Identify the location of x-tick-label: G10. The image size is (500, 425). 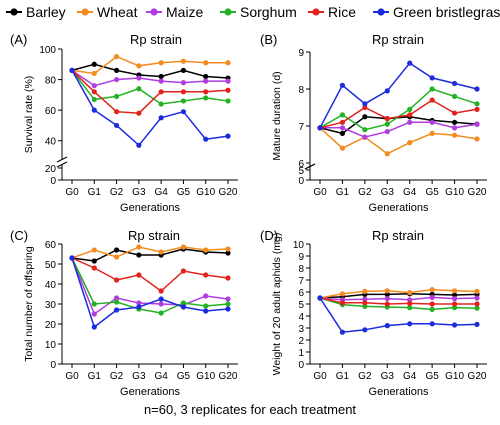
(454, 376).